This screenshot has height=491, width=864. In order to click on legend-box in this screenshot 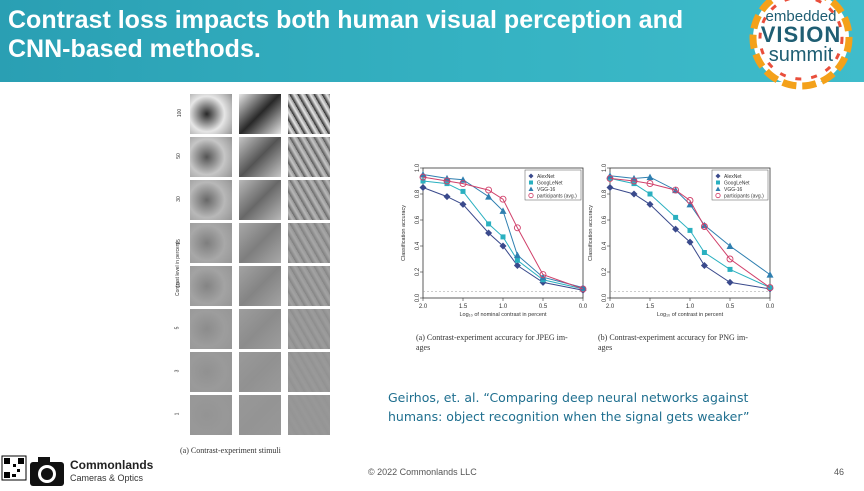, I will do `click(553, 185)`.